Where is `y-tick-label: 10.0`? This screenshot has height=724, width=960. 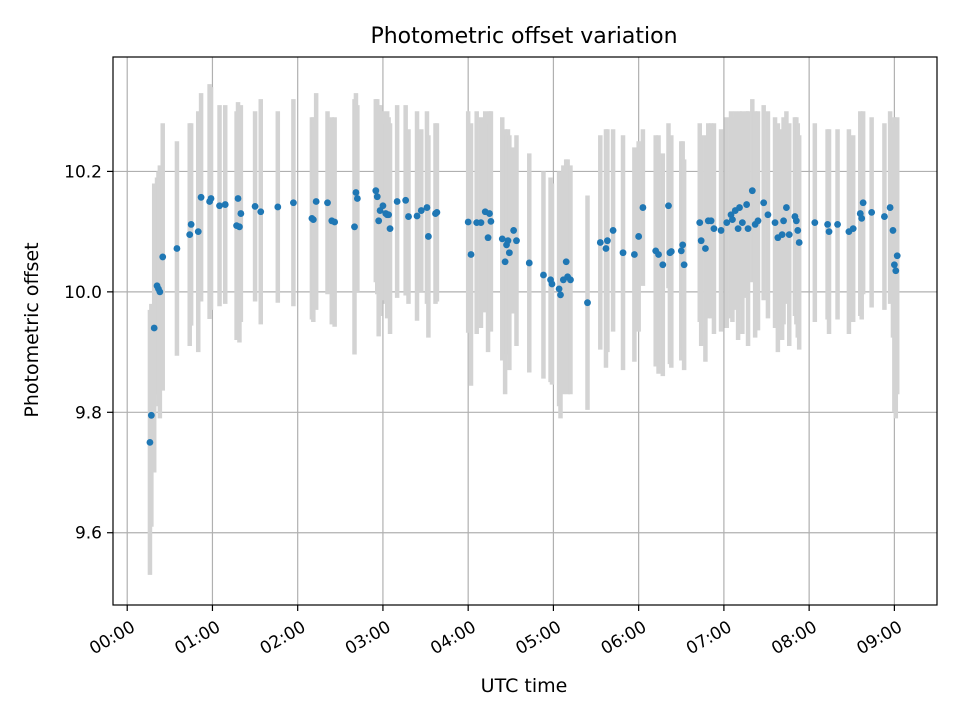 y-tick-label: 10.0 is located at coordinates (83, 293).